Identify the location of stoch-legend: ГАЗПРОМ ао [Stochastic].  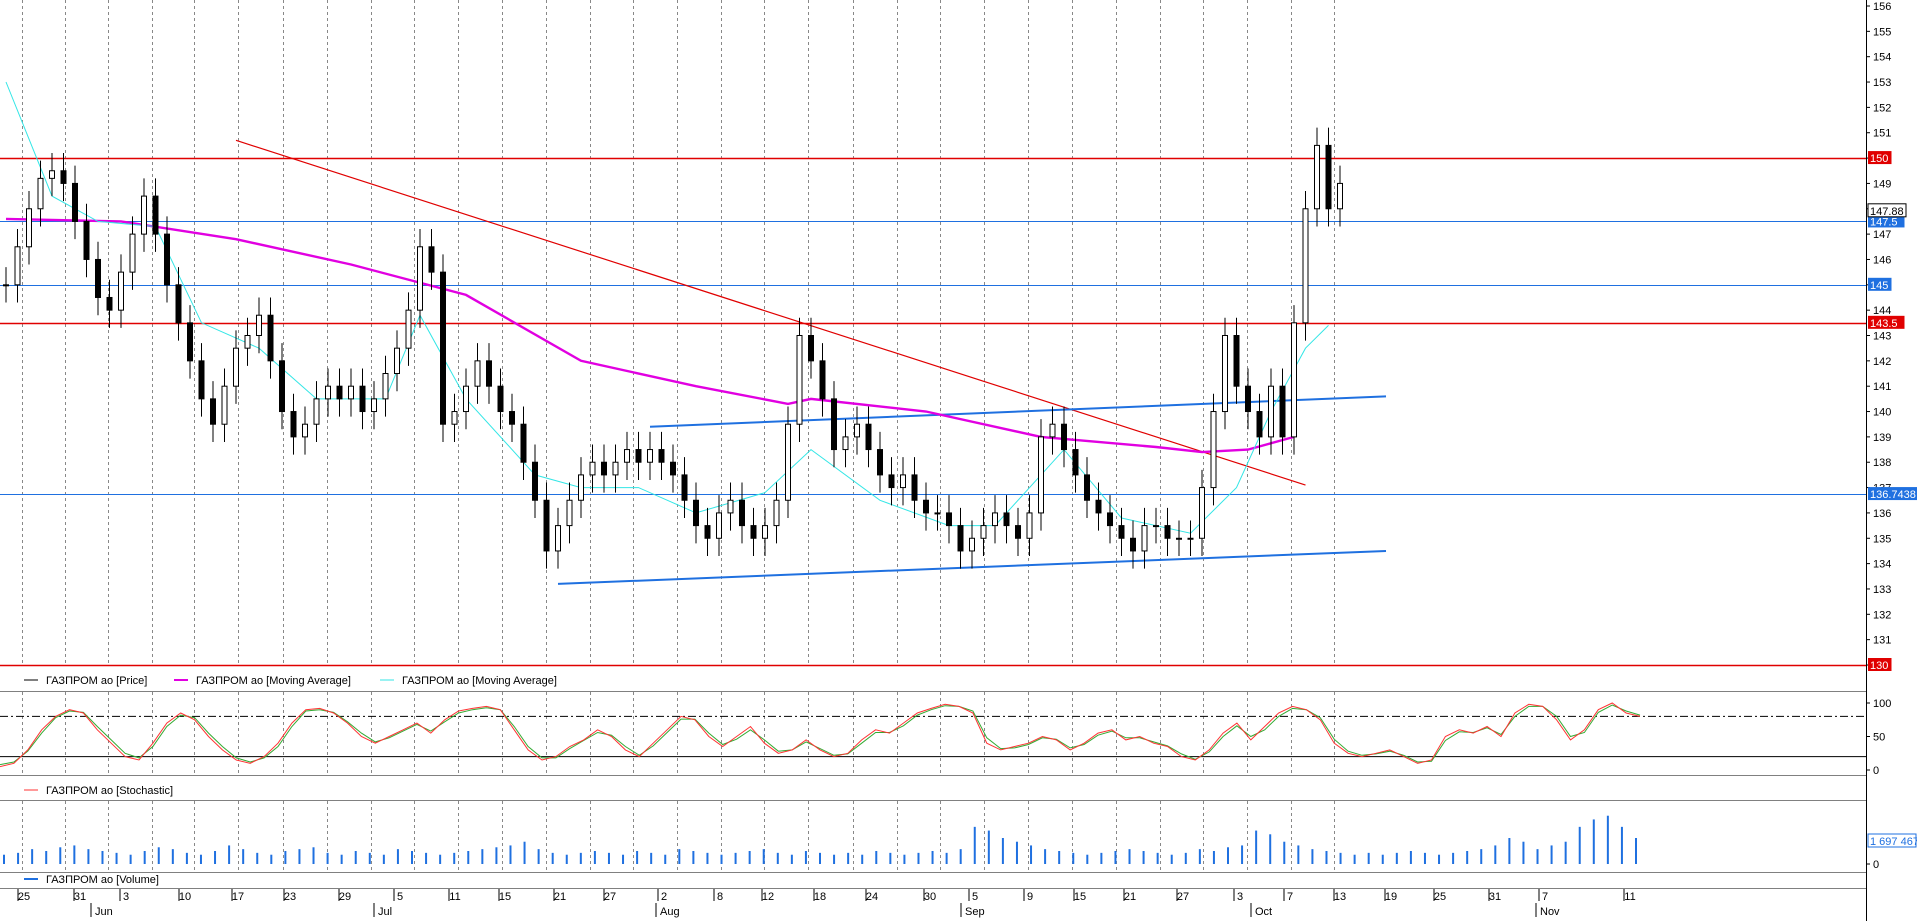
(98, 791).